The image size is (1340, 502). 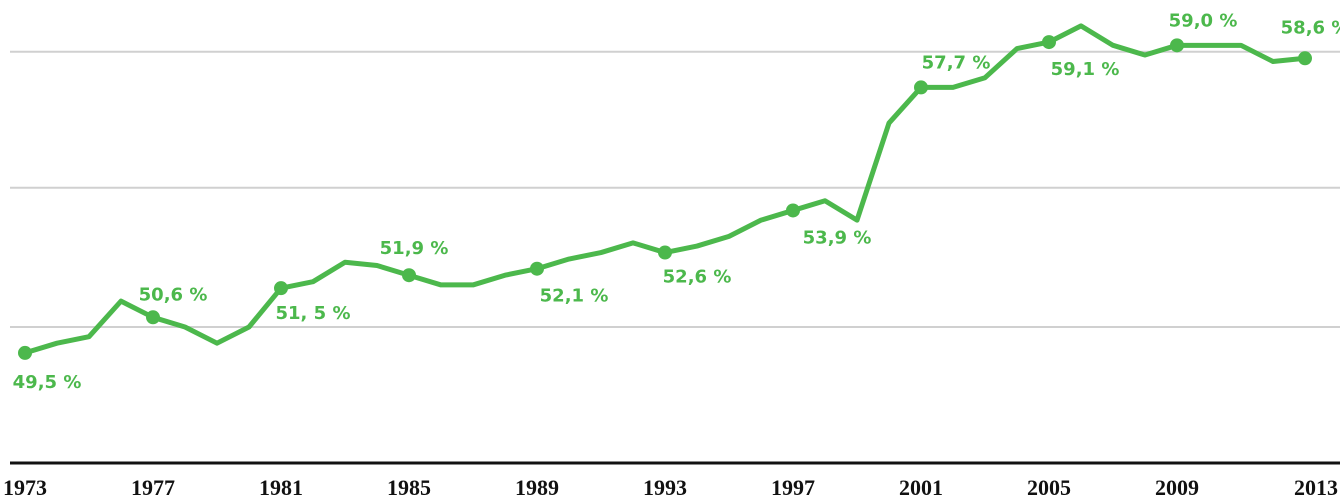 I want to click on value-label: 49,5 %, so click(x=47, y=382).